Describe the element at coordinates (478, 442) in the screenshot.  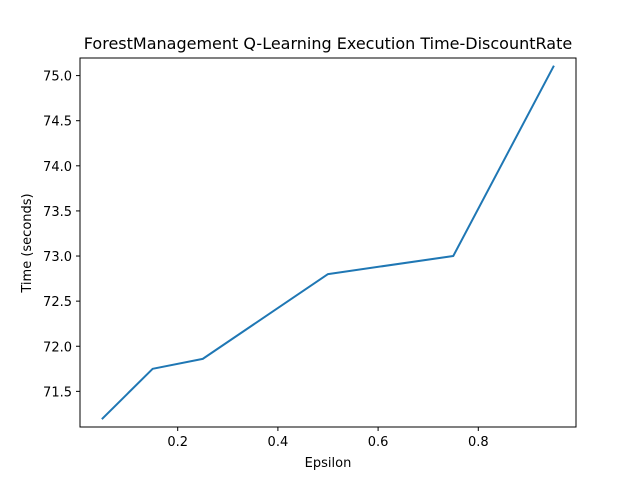
I see `x-tick-label: 0.8` at that location.